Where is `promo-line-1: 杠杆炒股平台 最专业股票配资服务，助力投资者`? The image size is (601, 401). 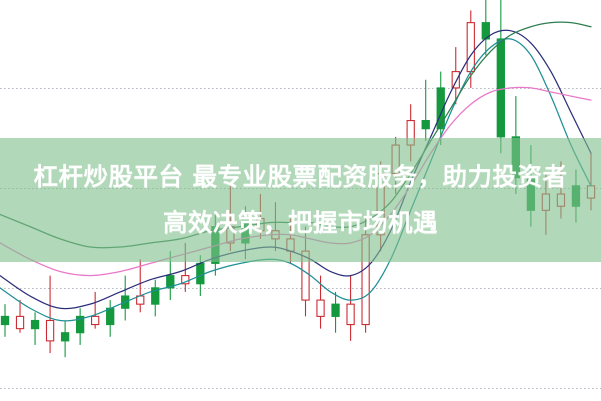 promo-line-1: 杠杆炒股平台 最专业股票配资服务，助力投资者 is located at coordinates (300, 176).